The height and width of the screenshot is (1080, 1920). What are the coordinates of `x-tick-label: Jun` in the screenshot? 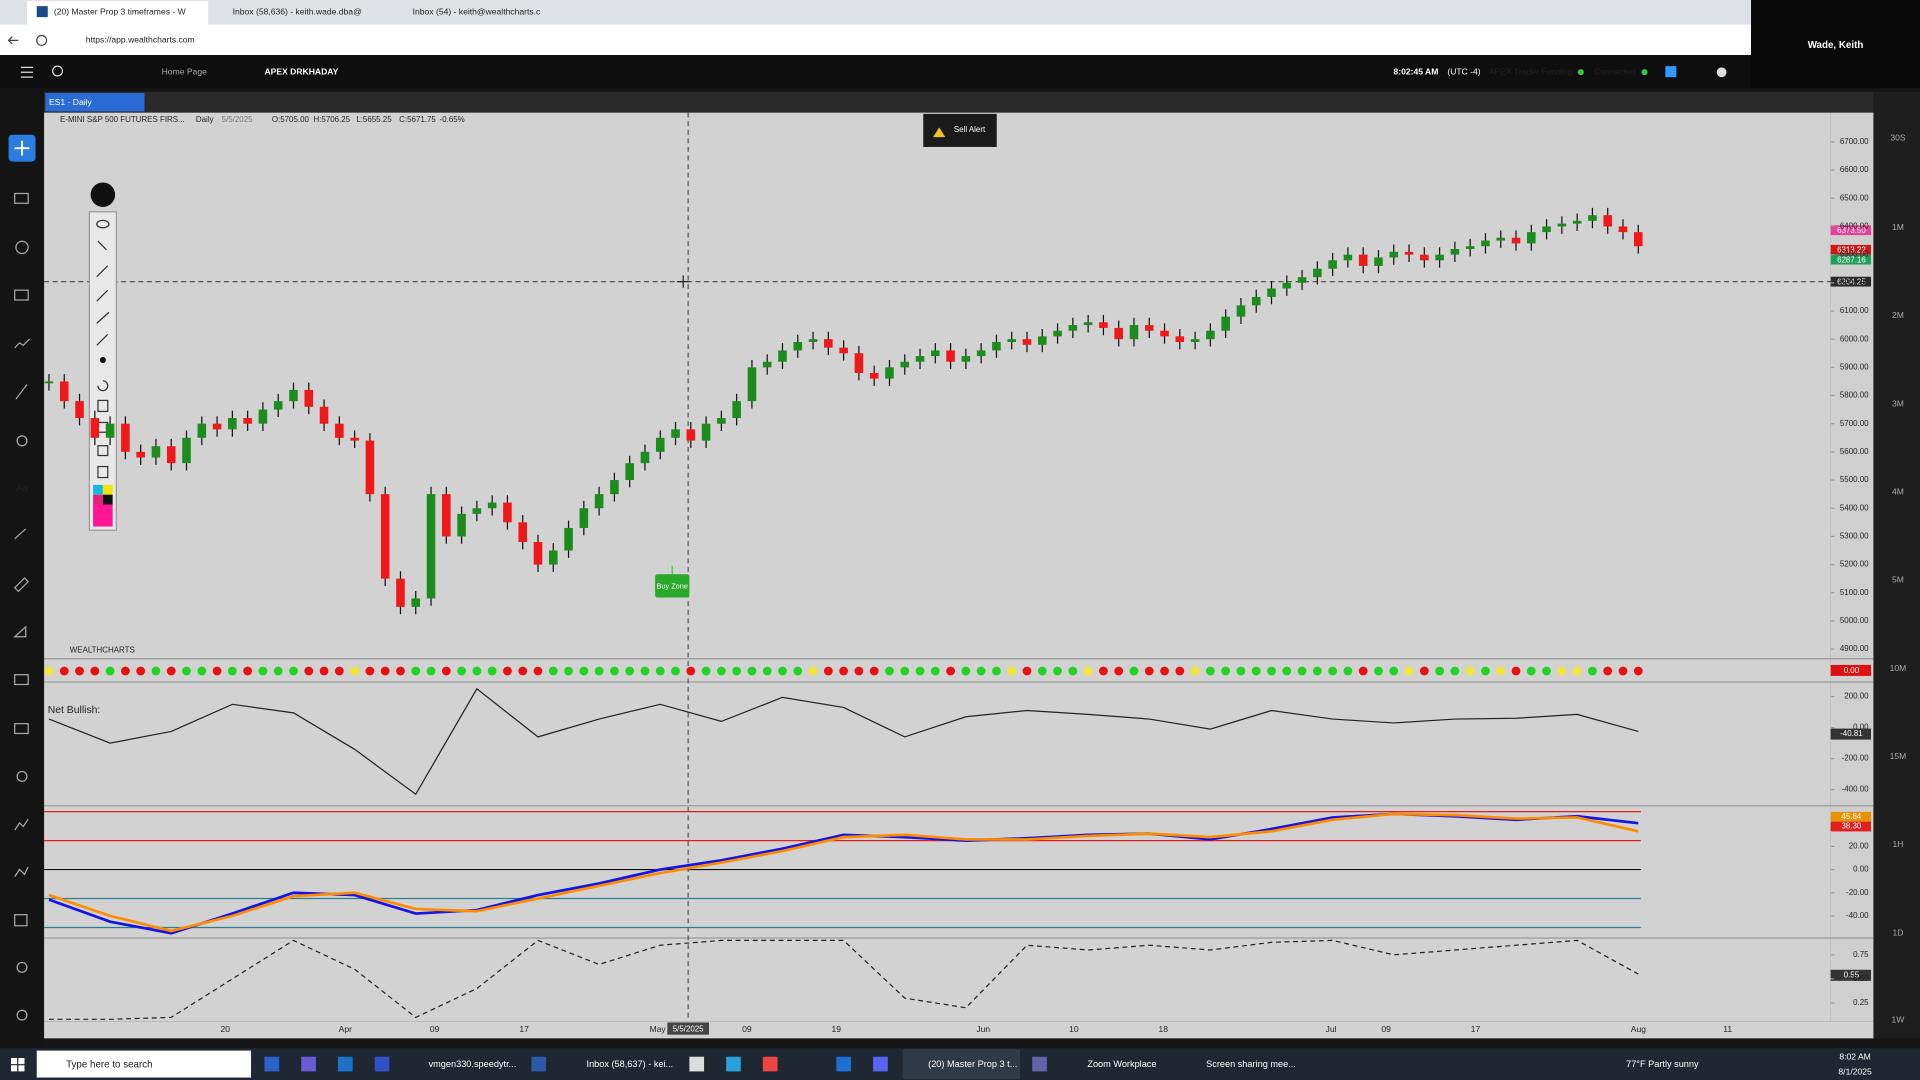 It's located at (983, 1029).